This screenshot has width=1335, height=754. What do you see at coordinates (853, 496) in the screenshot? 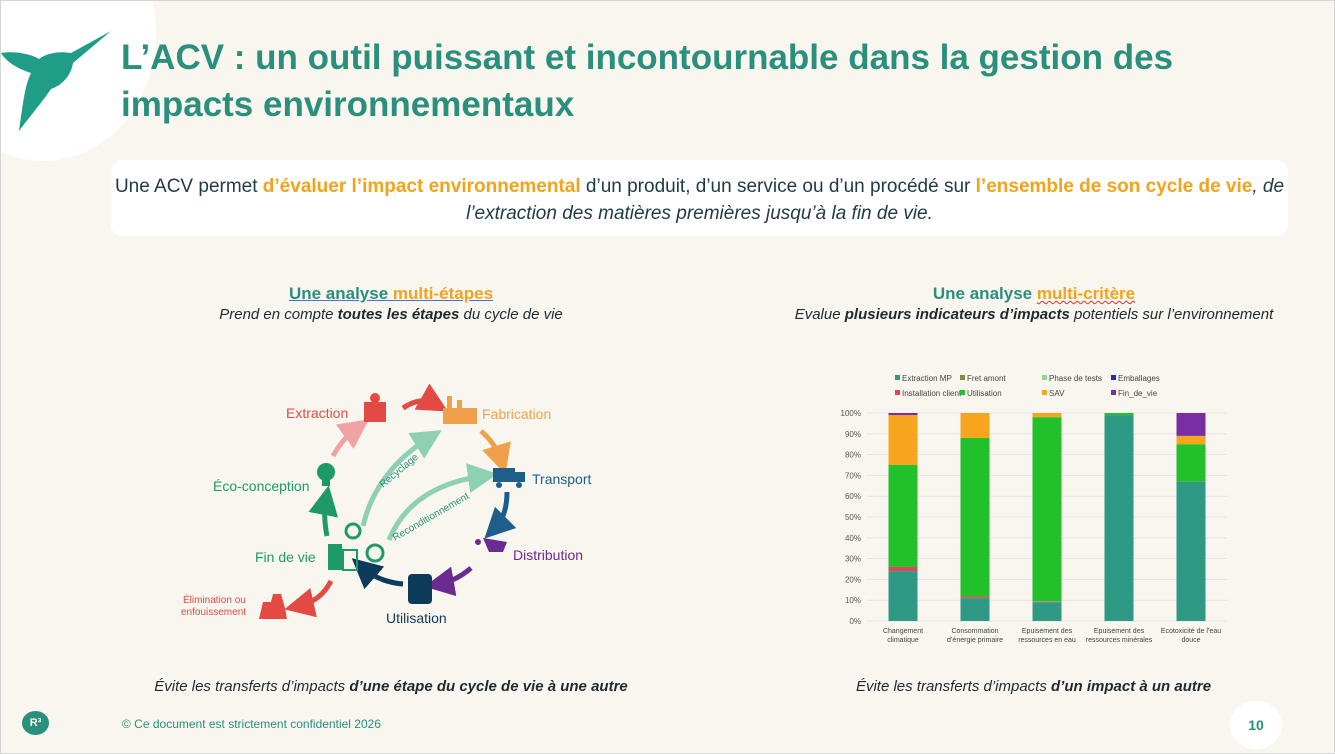
I see `y-tick-label: 60%` at bounding box center [853, 496].